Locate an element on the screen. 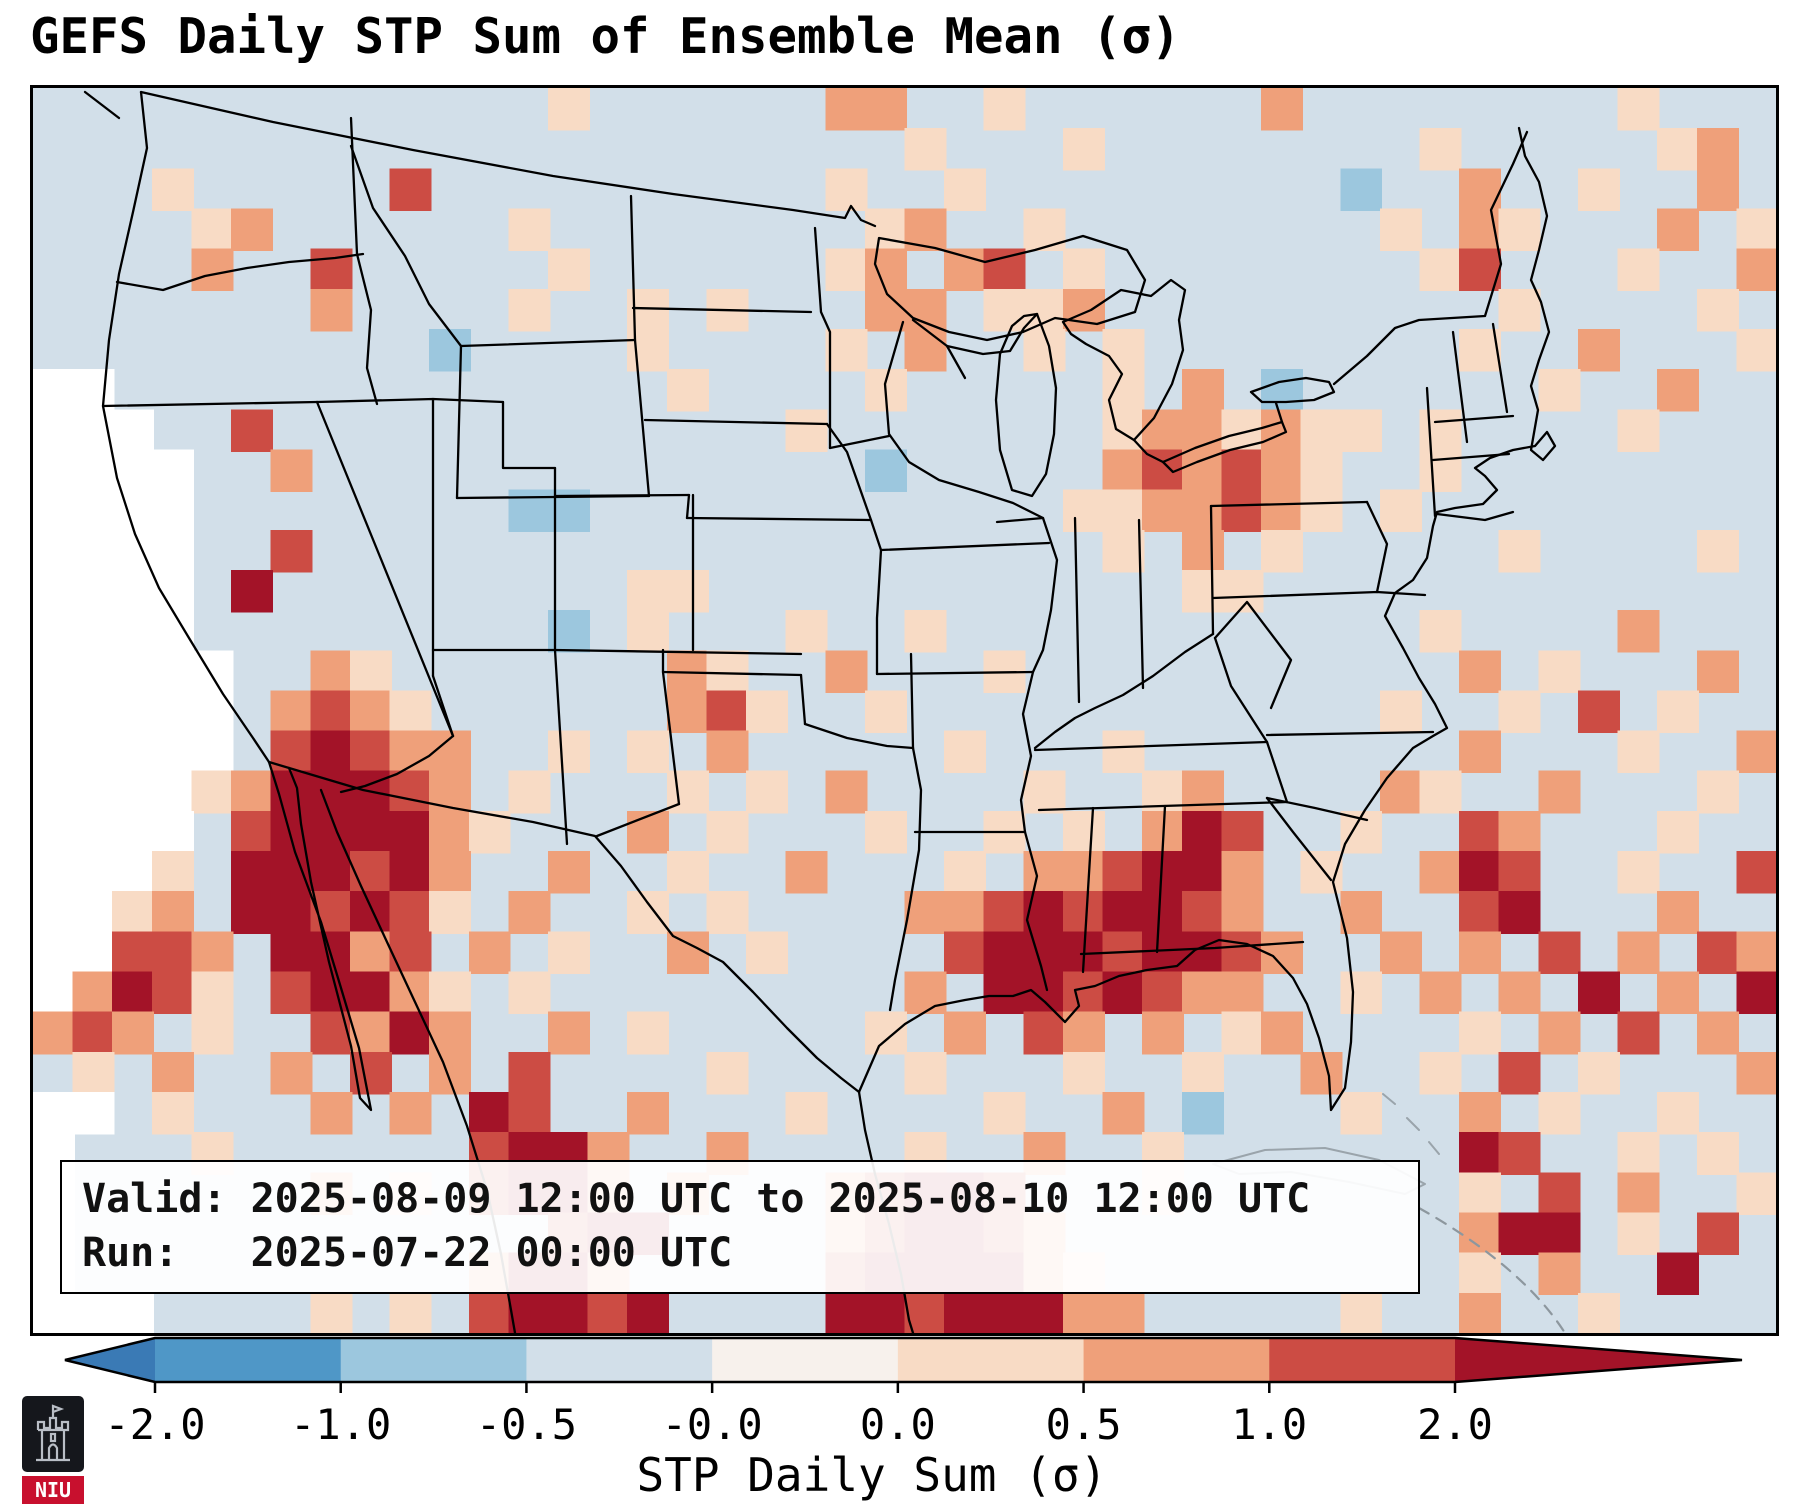  sd-ne-border is located at coordinates (736, 422).